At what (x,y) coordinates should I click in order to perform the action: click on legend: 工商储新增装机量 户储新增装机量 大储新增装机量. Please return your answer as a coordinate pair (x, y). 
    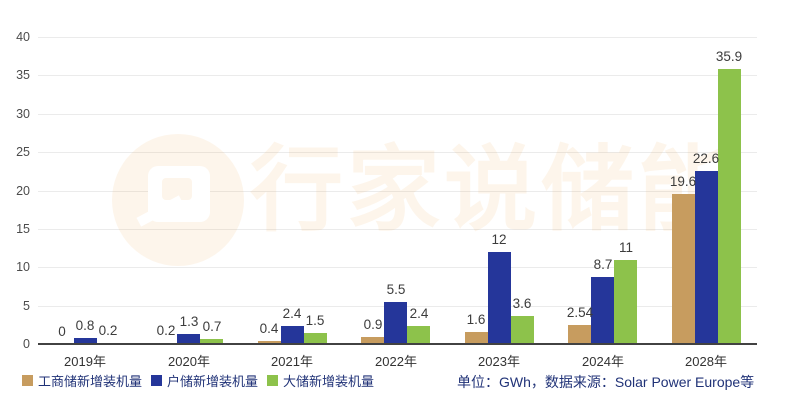
    Looking at the image, I should click on (198, 380).